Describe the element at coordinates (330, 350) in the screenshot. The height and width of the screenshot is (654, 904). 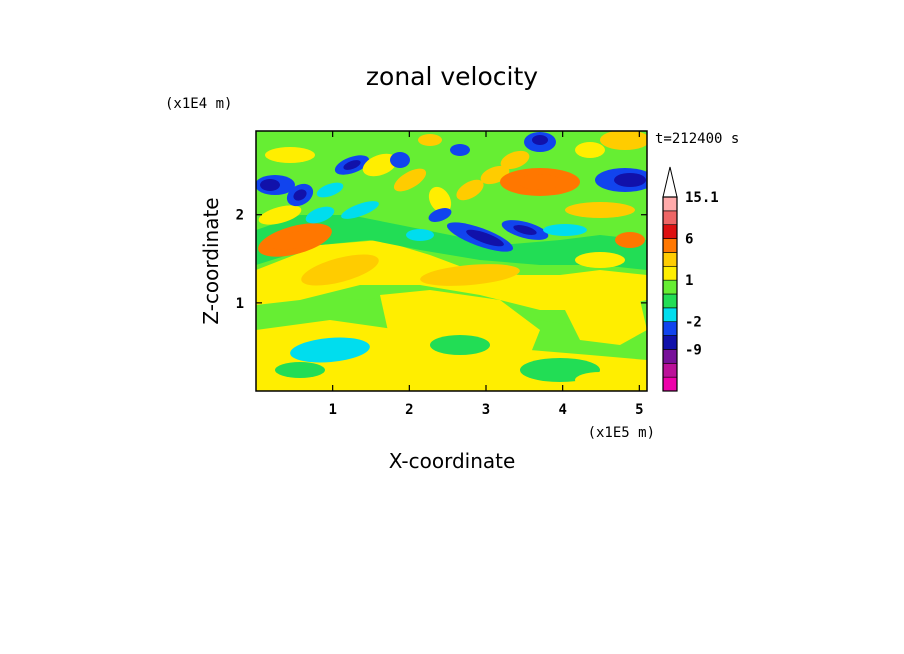
I see `cyan-patch-lower-left` at that location.